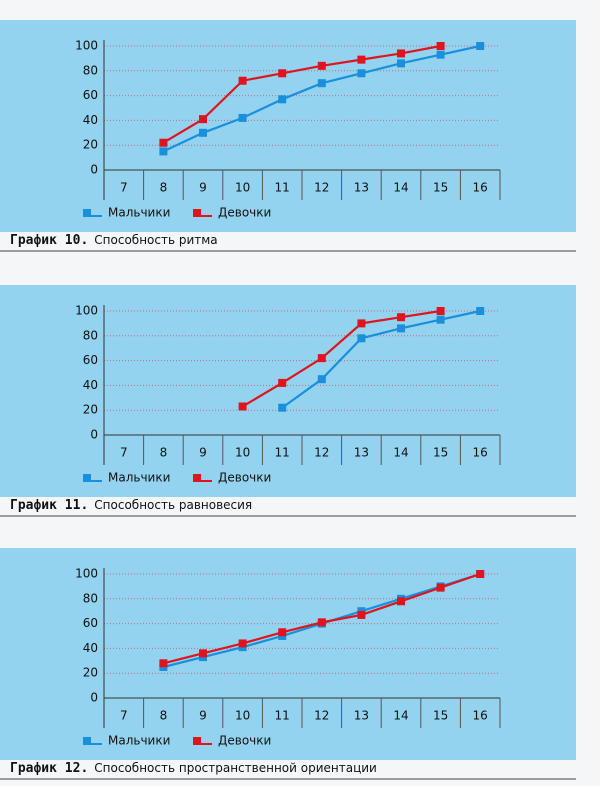 Image resolution: width=600 pixels, height=786 pixels. I want to click on caption: График 11. Способность равновесия, so click(131, 505).